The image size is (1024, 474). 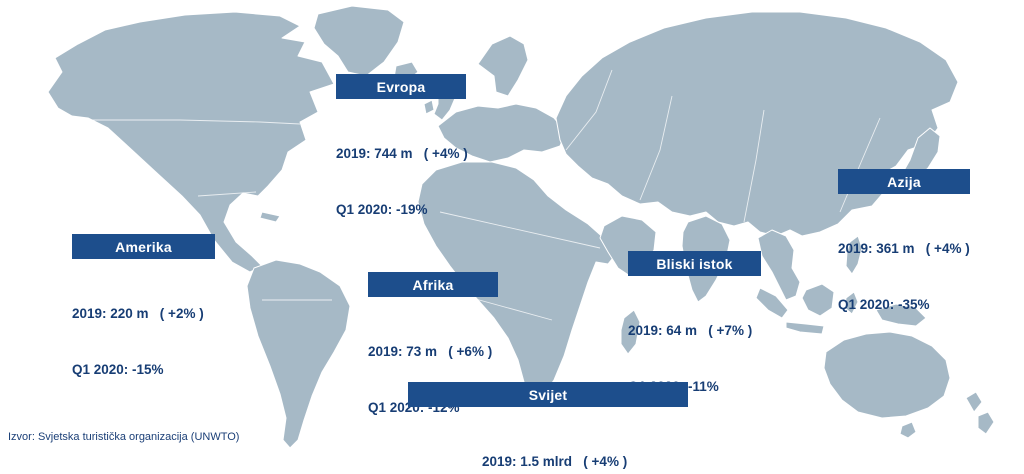 I want to click on stat-2019: 2019: 220 m ( +2% ), so click(x=138, y=313).